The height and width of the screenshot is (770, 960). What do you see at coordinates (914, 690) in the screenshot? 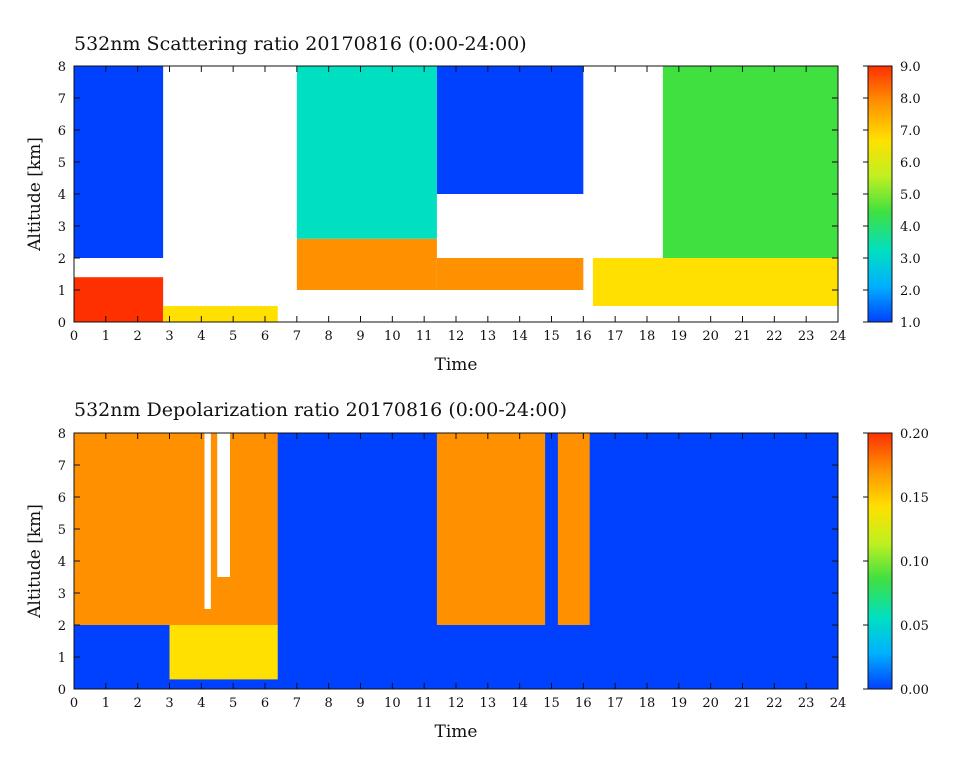
I see `colorbar-tick-label: 0.00` at bounding box center [914, 690].